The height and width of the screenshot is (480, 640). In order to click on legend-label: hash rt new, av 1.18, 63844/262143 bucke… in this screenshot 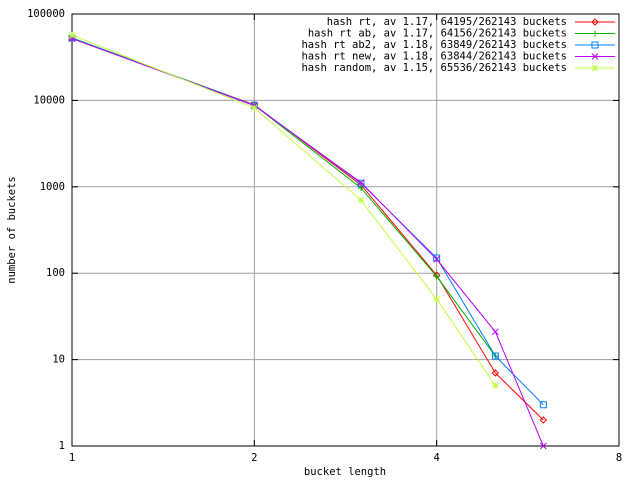, I will do `click(434, 57)`.